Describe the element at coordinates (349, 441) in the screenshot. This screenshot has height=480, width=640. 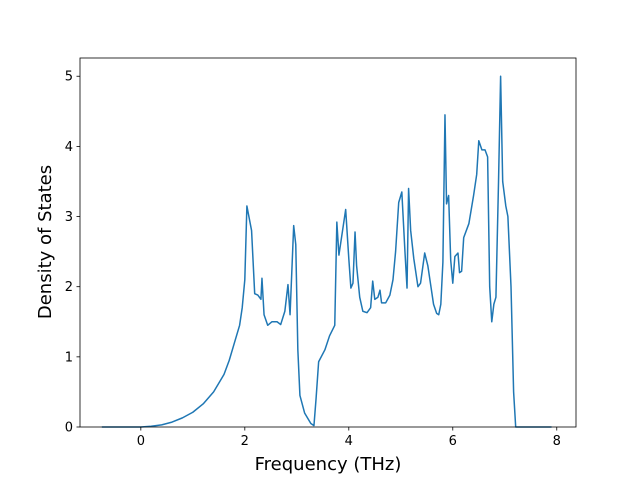
I see `x-tick-label: 4` at that location.